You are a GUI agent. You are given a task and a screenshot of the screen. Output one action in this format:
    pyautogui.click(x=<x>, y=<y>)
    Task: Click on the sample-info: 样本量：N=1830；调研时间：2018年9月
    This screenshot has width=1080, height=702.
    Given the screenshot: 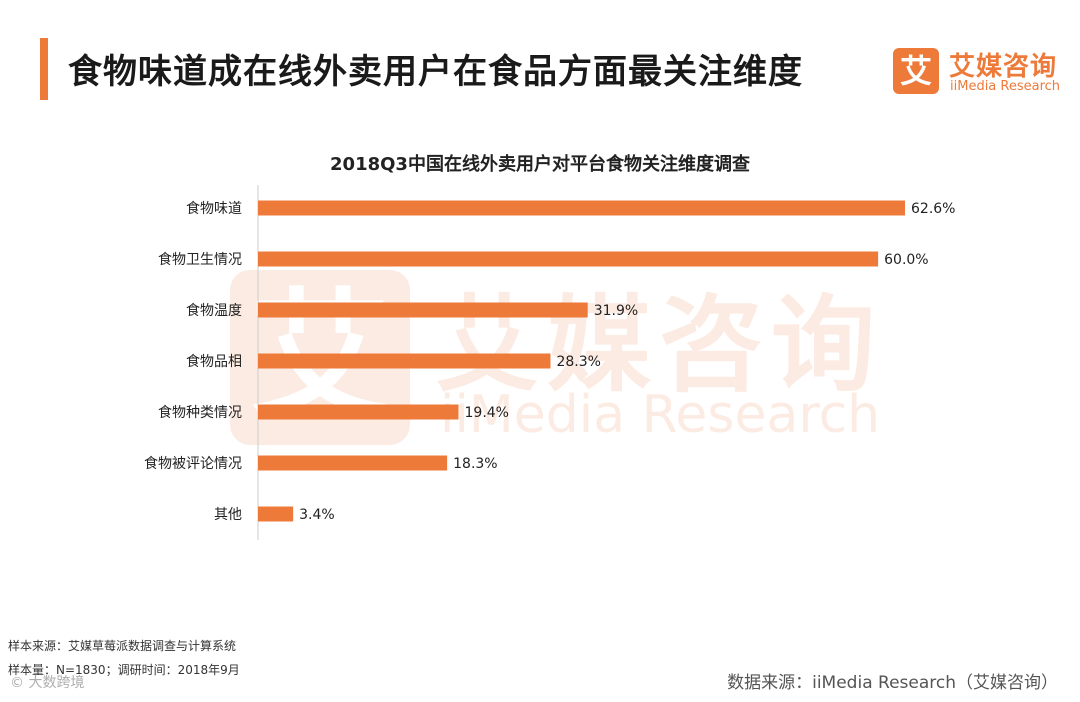 What is the action you would take?
    pyautogui.click(x=124, y=670)
    